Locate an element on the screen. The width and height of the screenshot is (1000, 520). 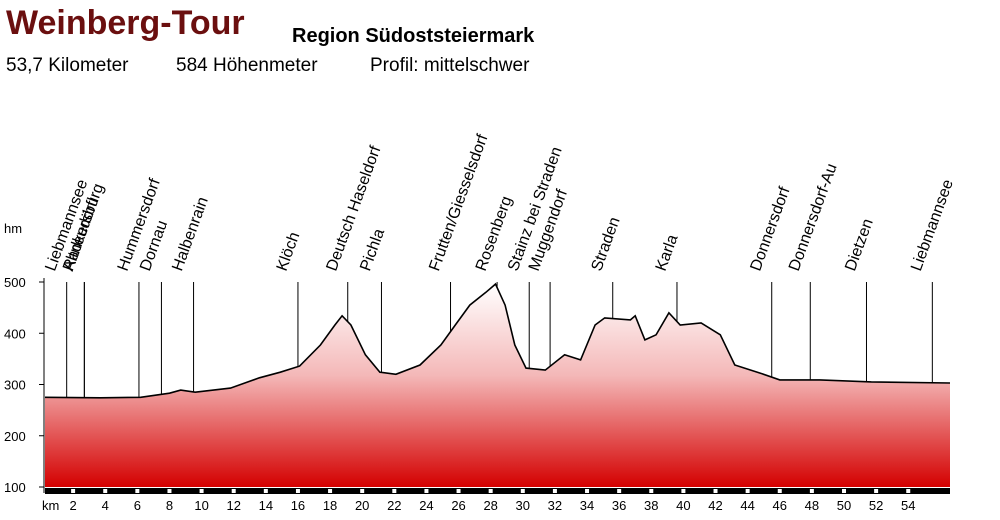
x-tick-label: 20 is located at coordinates (362, 505).